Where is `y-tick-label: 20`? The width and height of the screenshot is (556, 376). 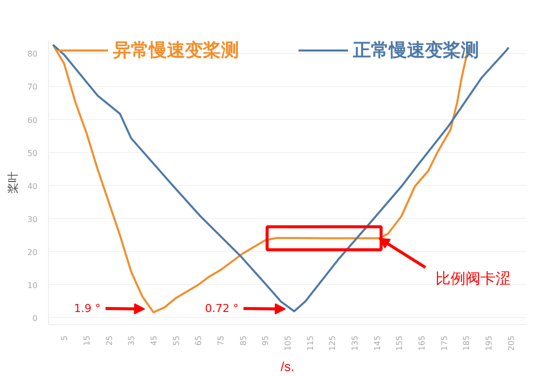
y-tick-label: 20 is located at coordinates (32, 252).